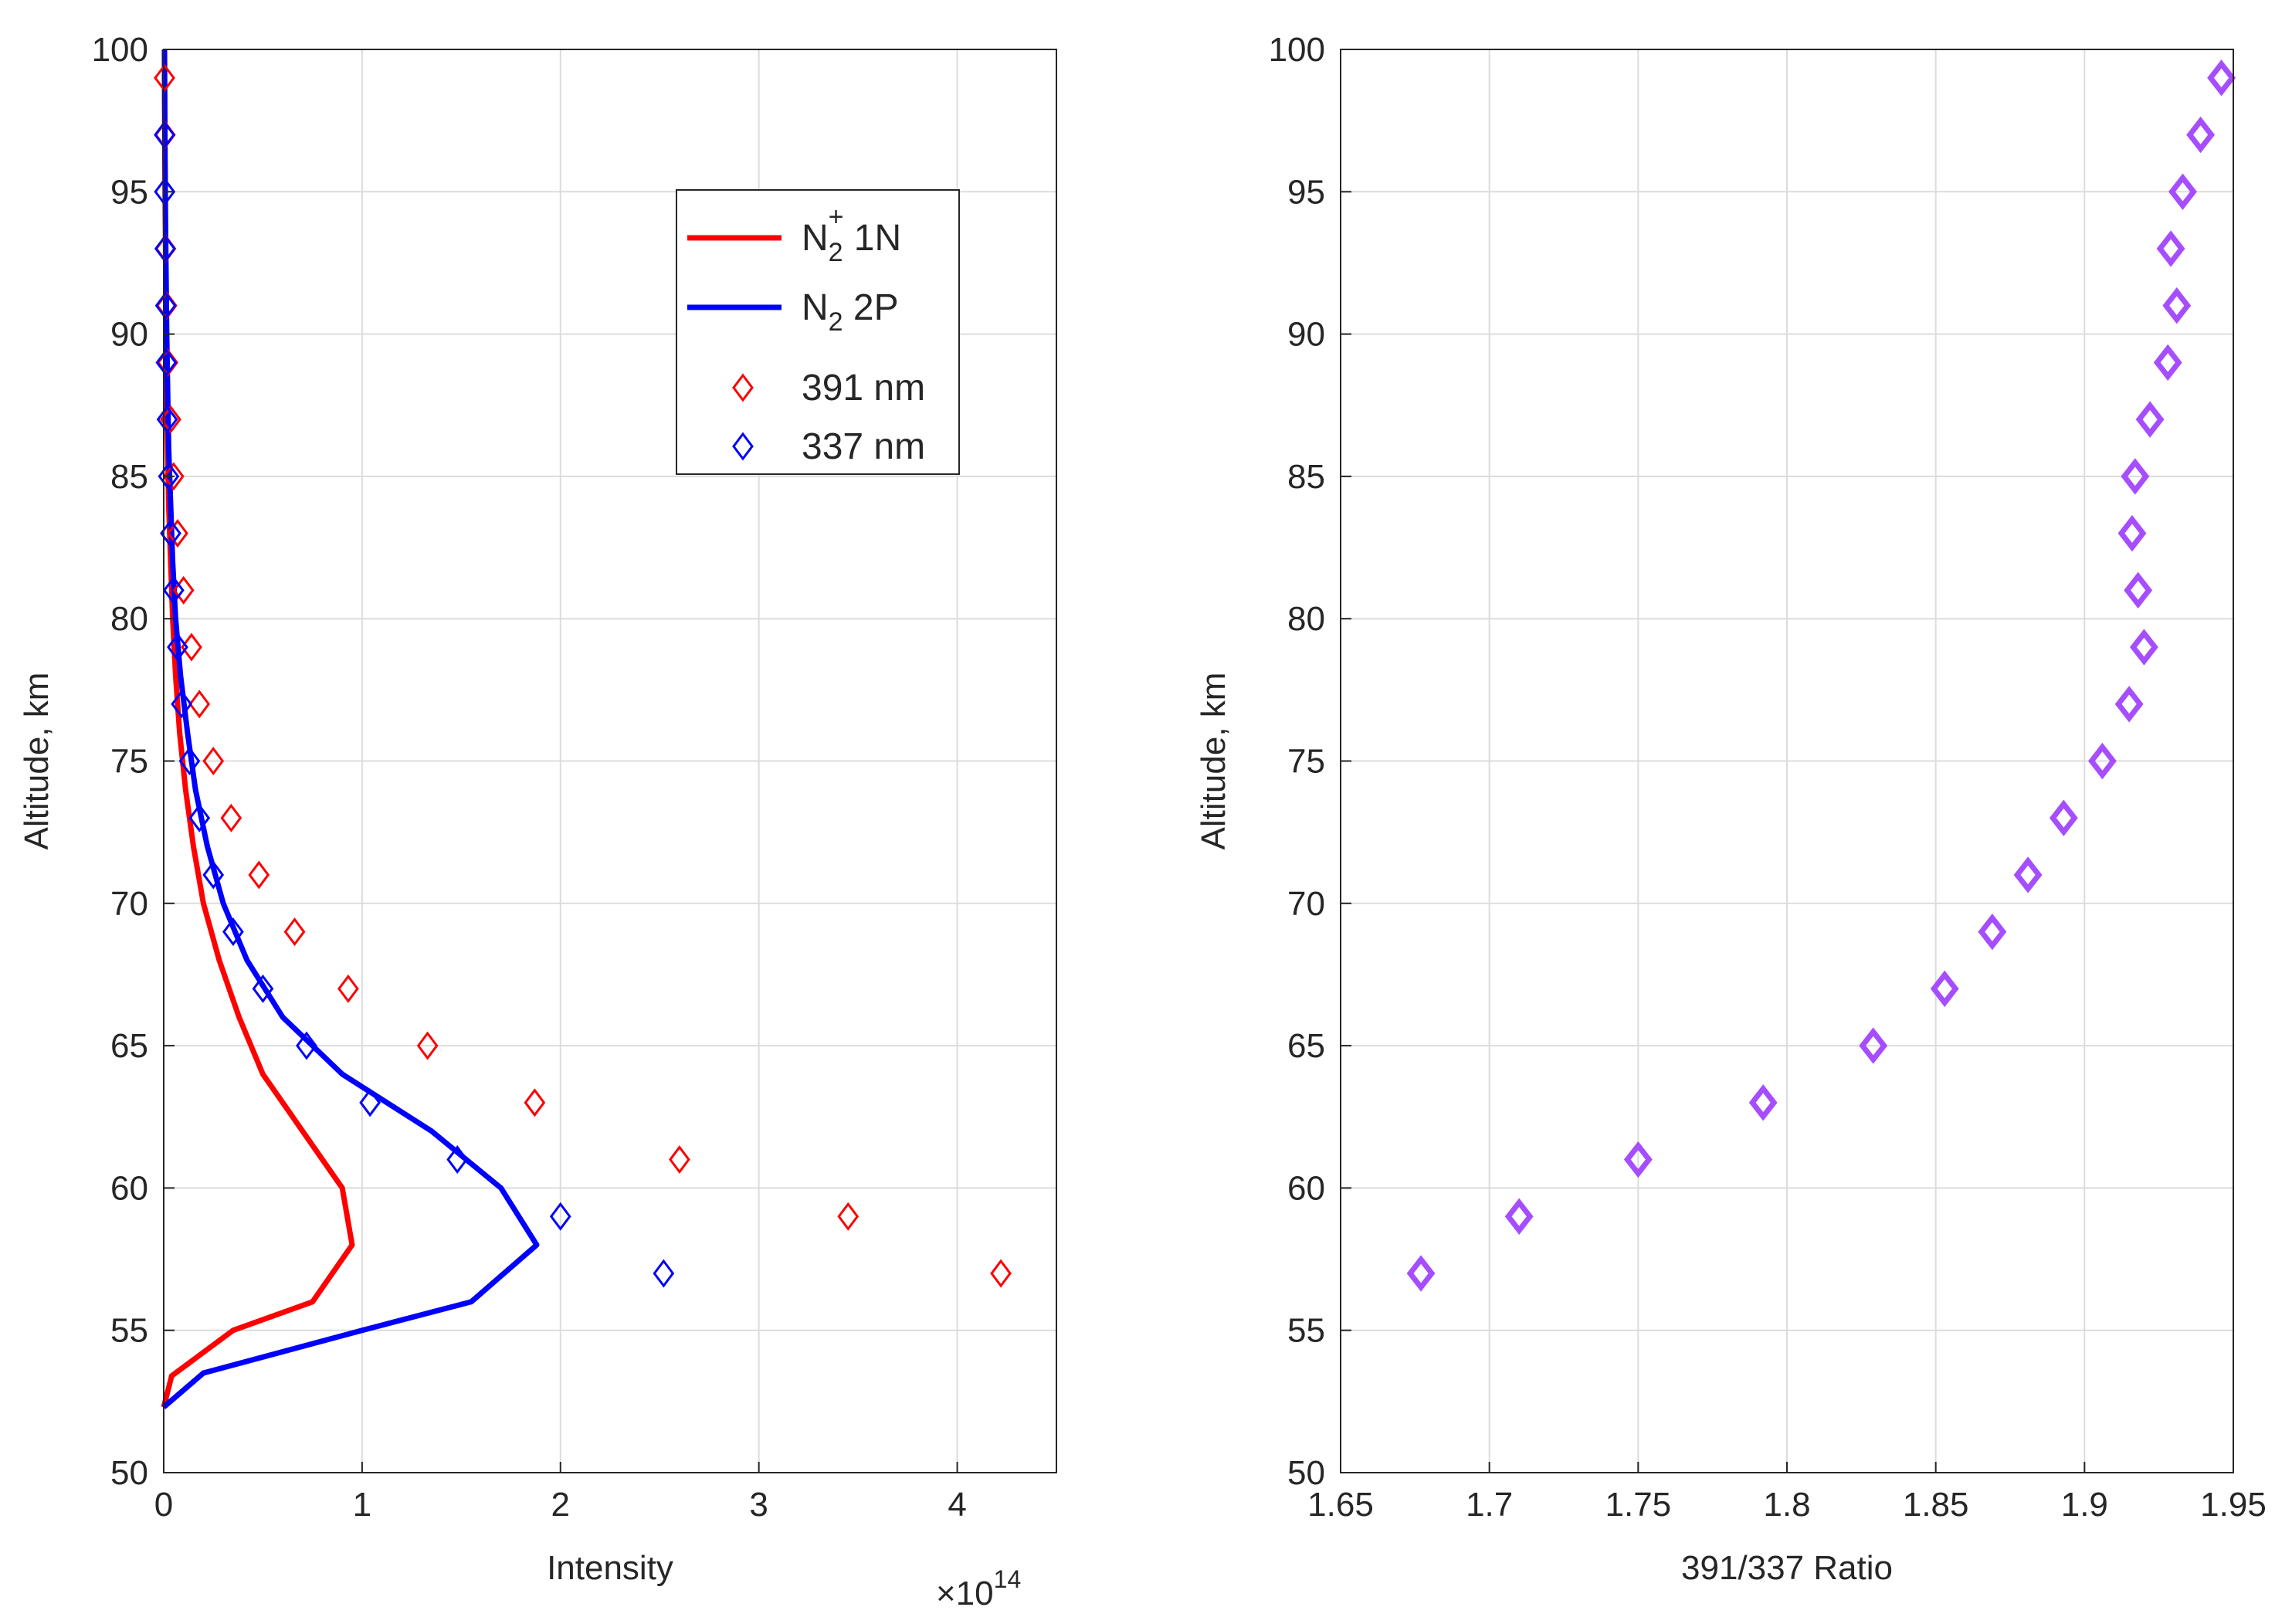 The width and height of the screenshot is (2292, 1624). Describe the element at coordinates (37, 761) in the screenshot. I see `intensity-y-axis-label: Altitude, km` at that location.